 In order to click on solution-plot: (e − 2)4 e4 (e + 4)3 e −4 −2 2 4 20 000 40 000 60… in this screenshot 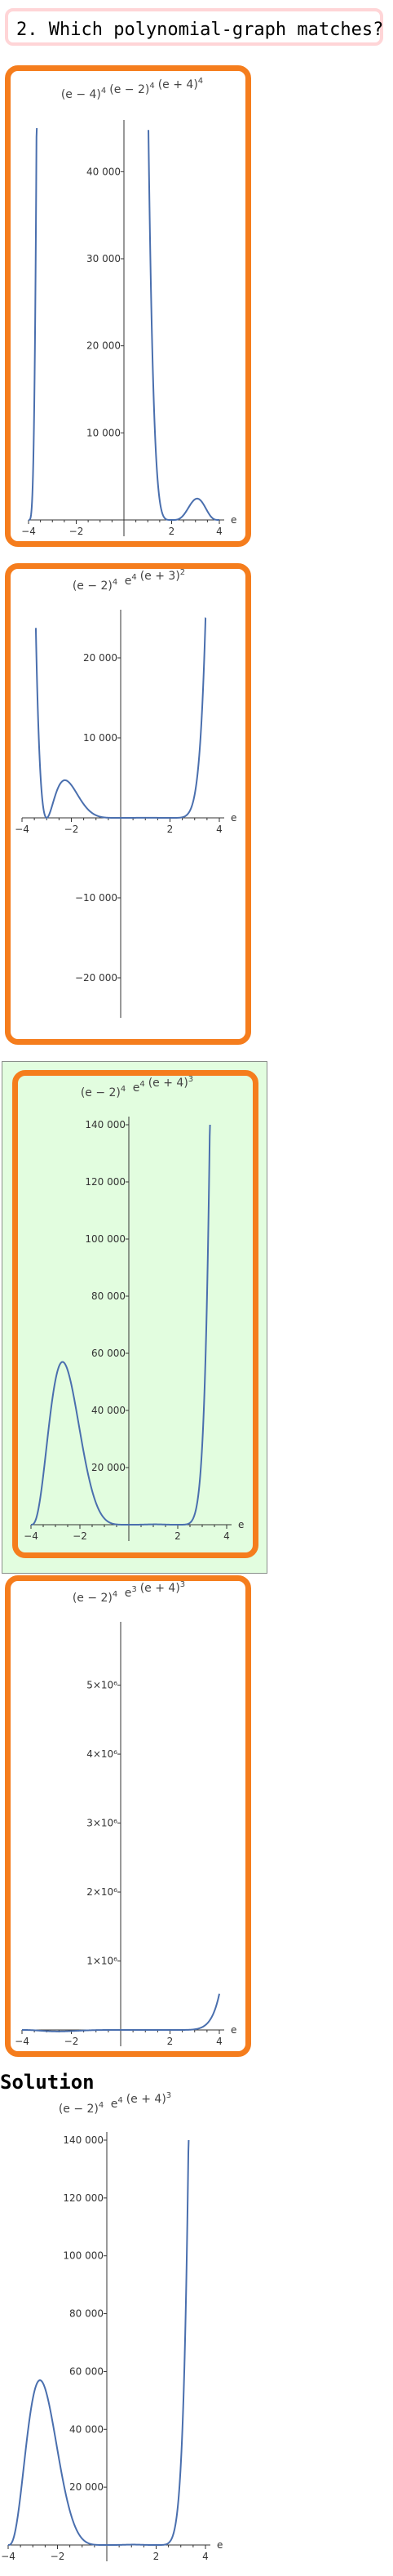, I will do `click(112, 2326)`.